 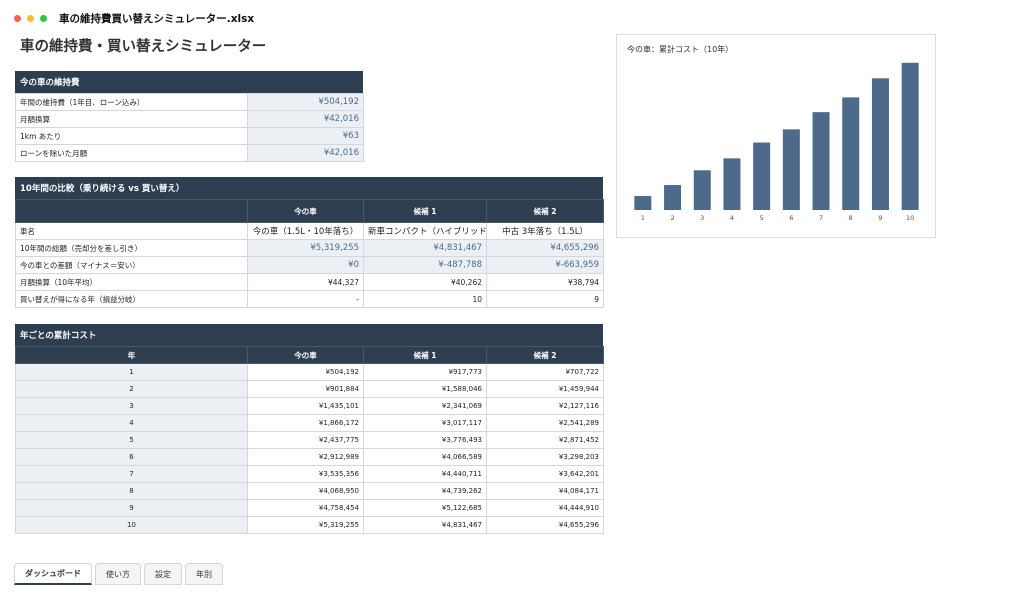 I want to click on cell-label: 買い替えが得になる年（損益分岐）, so click(x=131, y=299).